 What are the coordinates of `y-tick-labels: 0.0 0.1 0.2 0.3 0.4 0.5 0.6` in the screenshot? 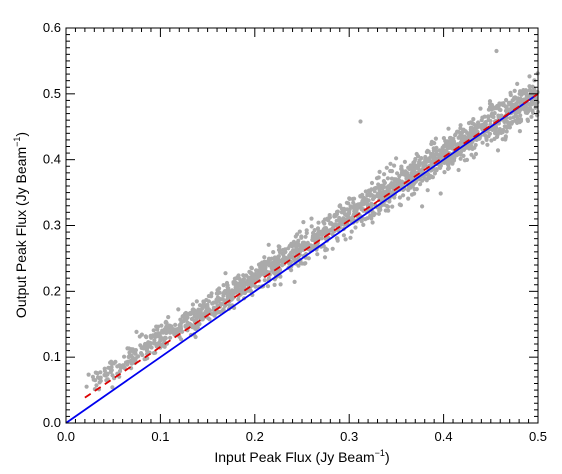 It's located at (52, 225).